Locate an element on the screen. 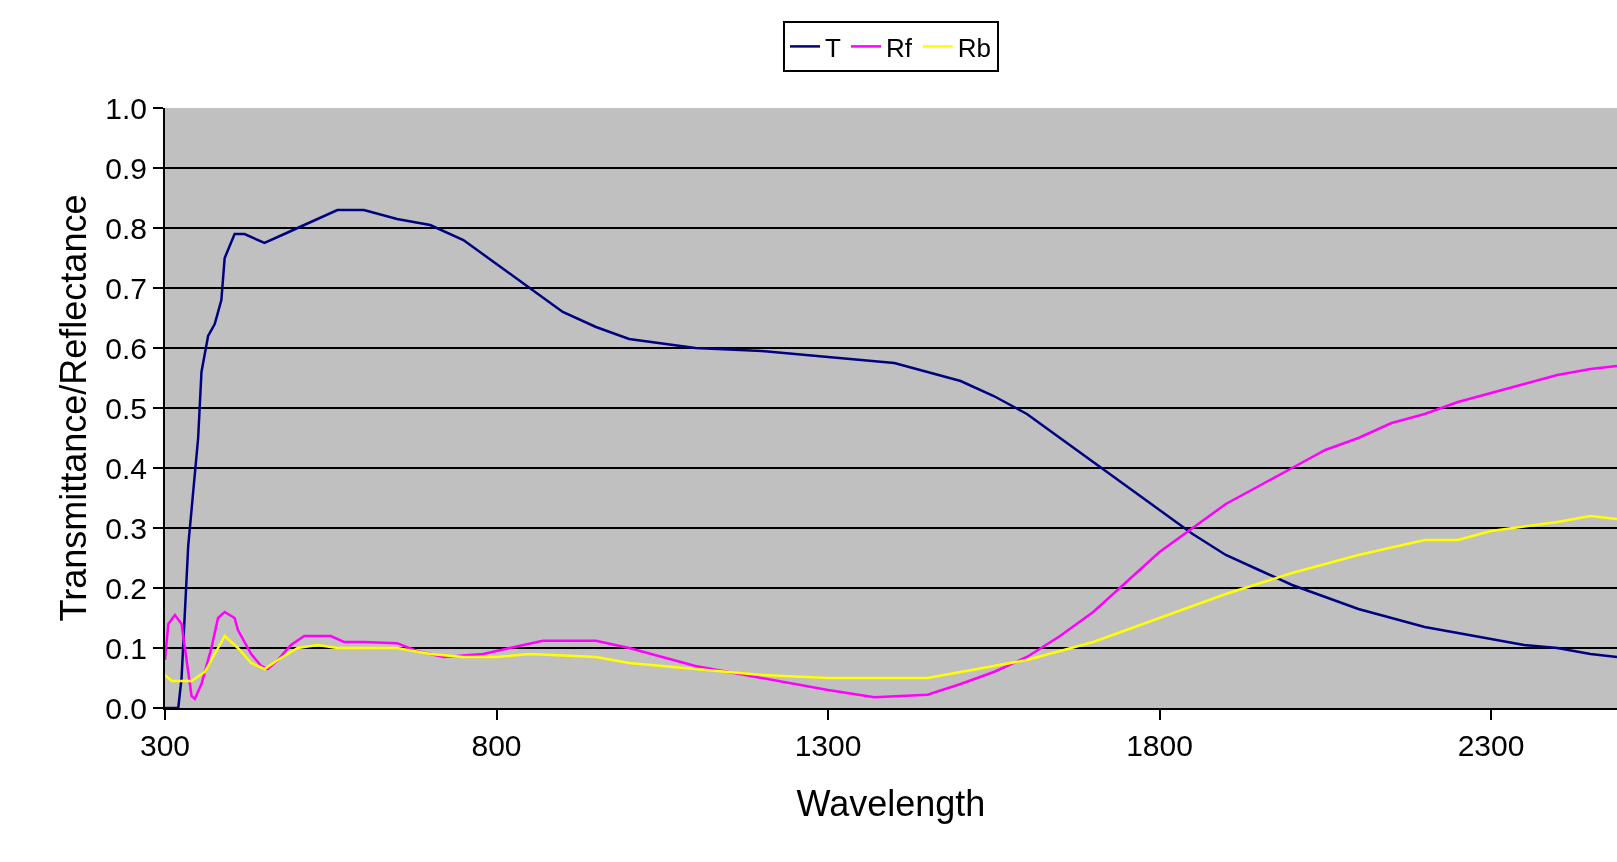 The height and width of the screenshot is (862, 1617). y-tick-label: 0.0 is located at coordinates (126, 708).